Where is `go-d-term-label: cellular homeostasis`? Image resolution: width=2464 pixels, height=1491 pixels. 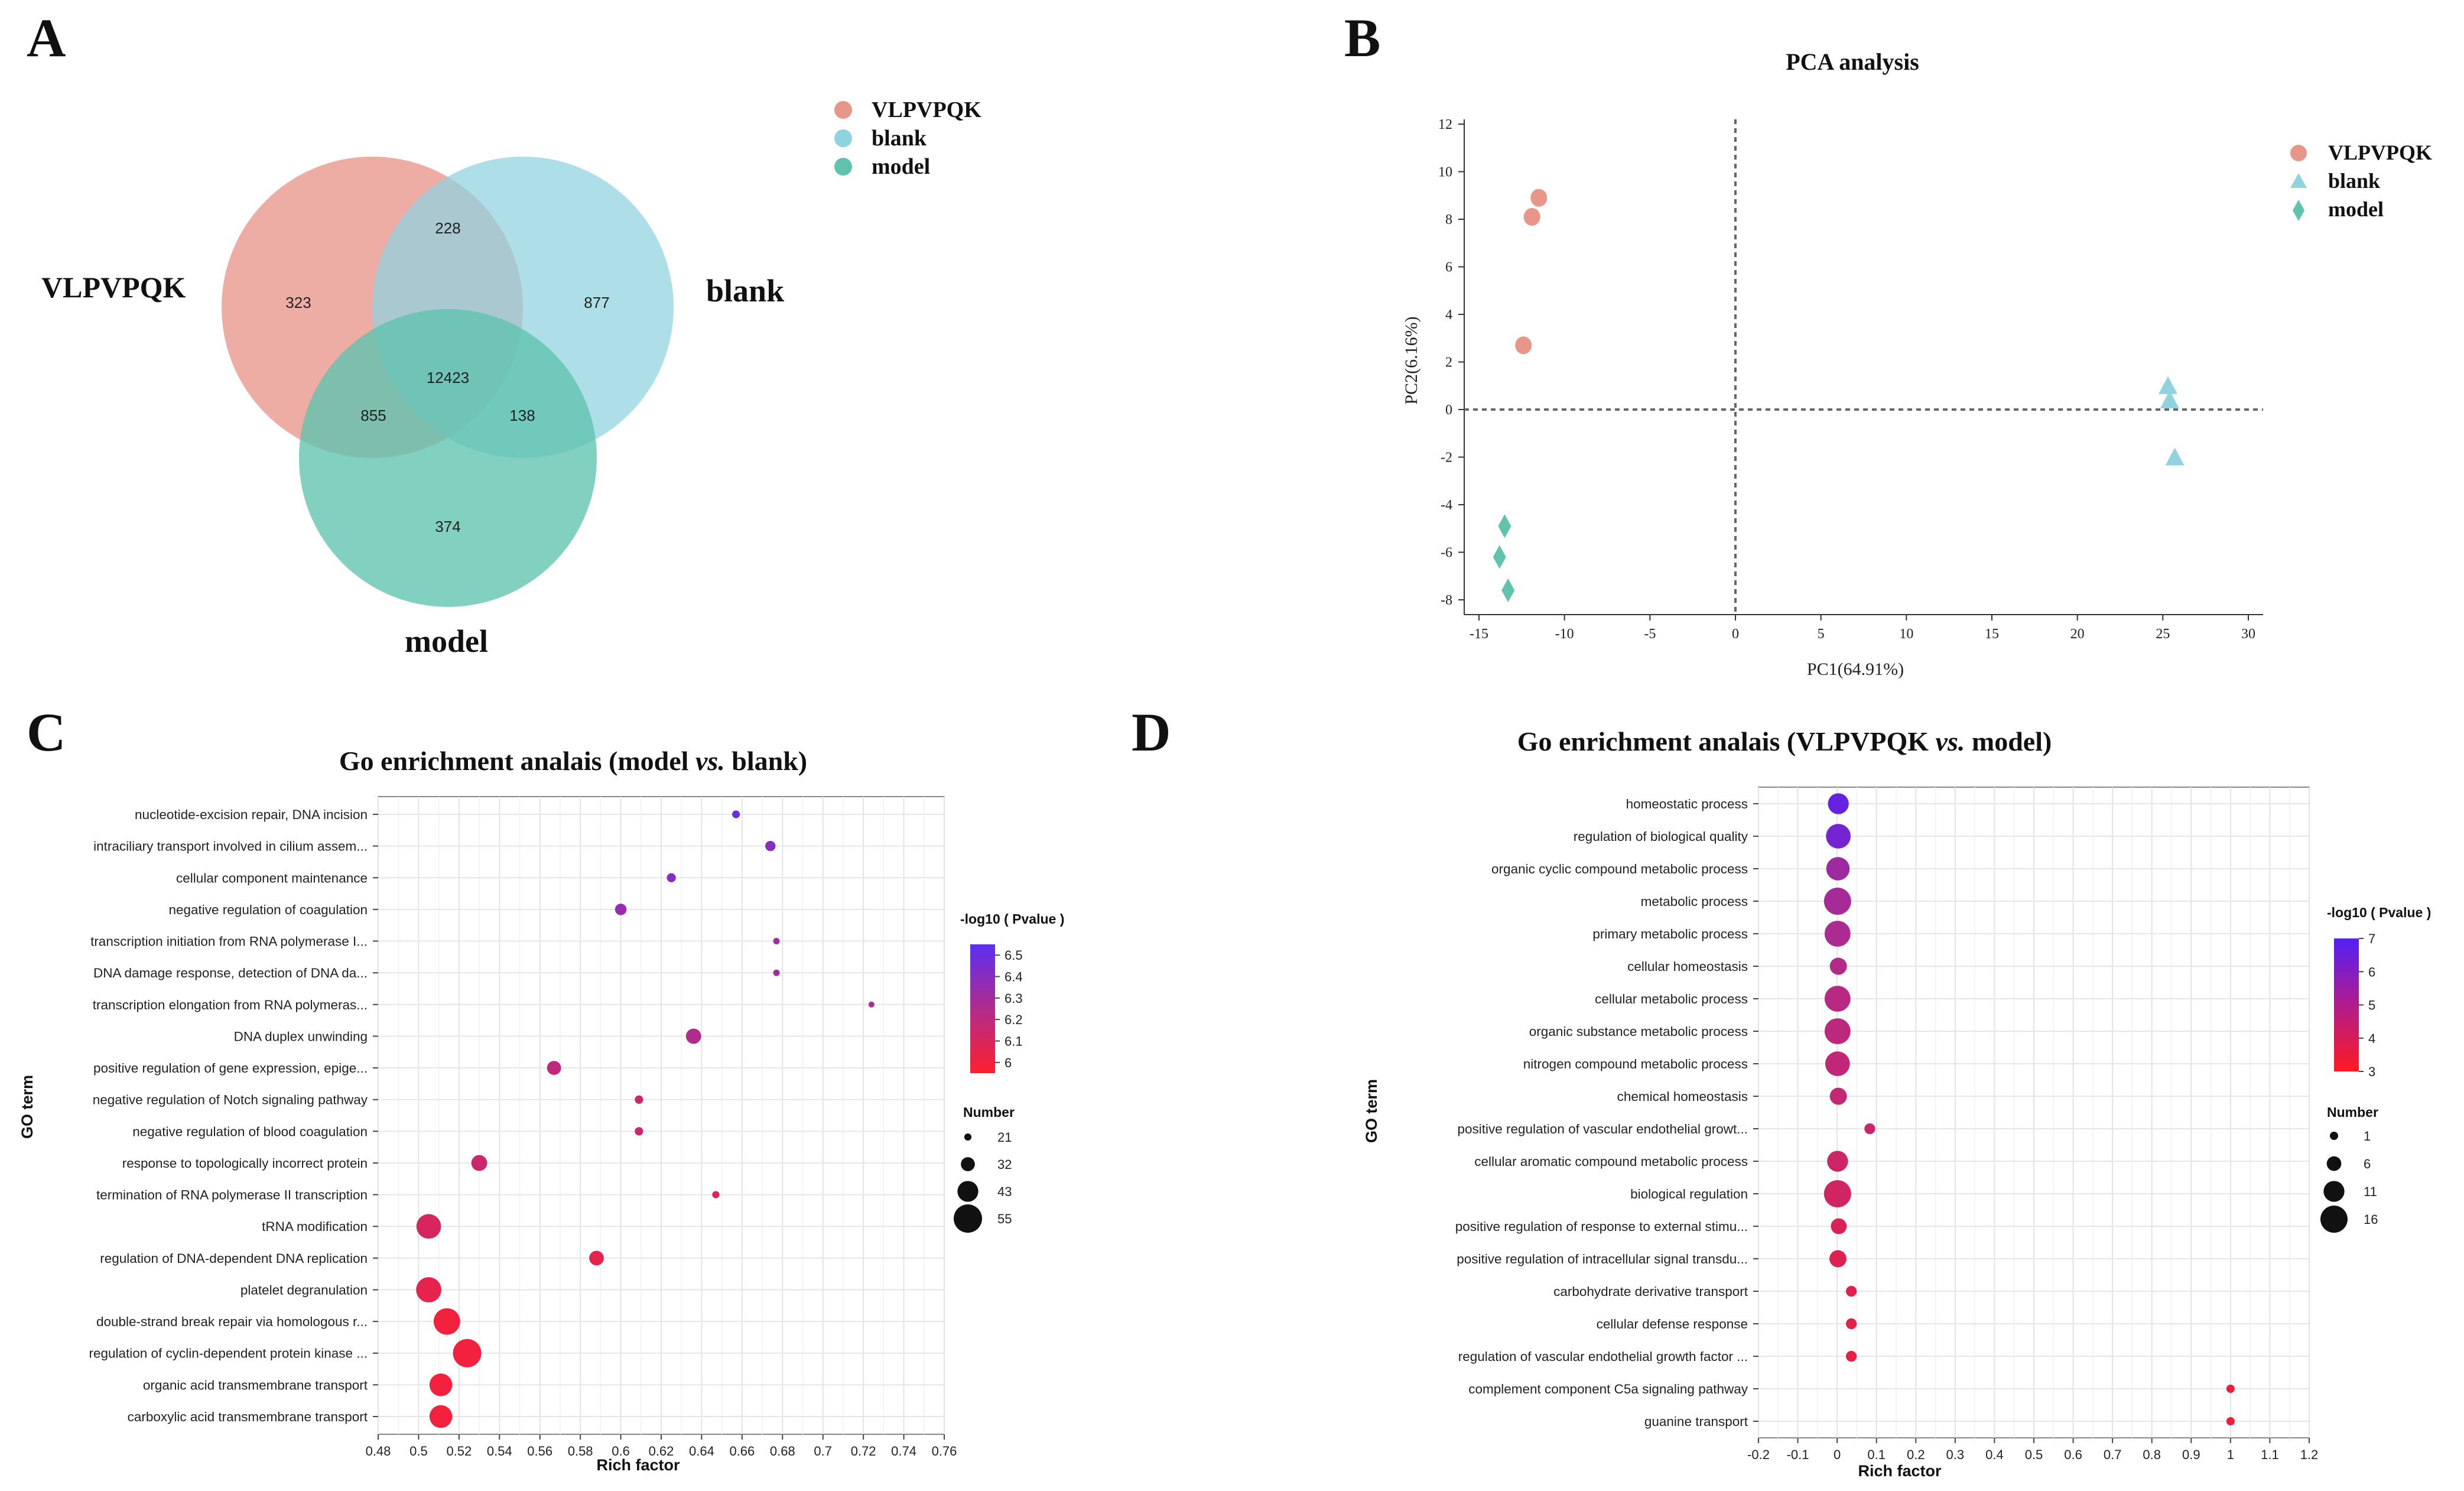
go-d-term-label: cellular homeostasis is located at coordinates (1687, 966).